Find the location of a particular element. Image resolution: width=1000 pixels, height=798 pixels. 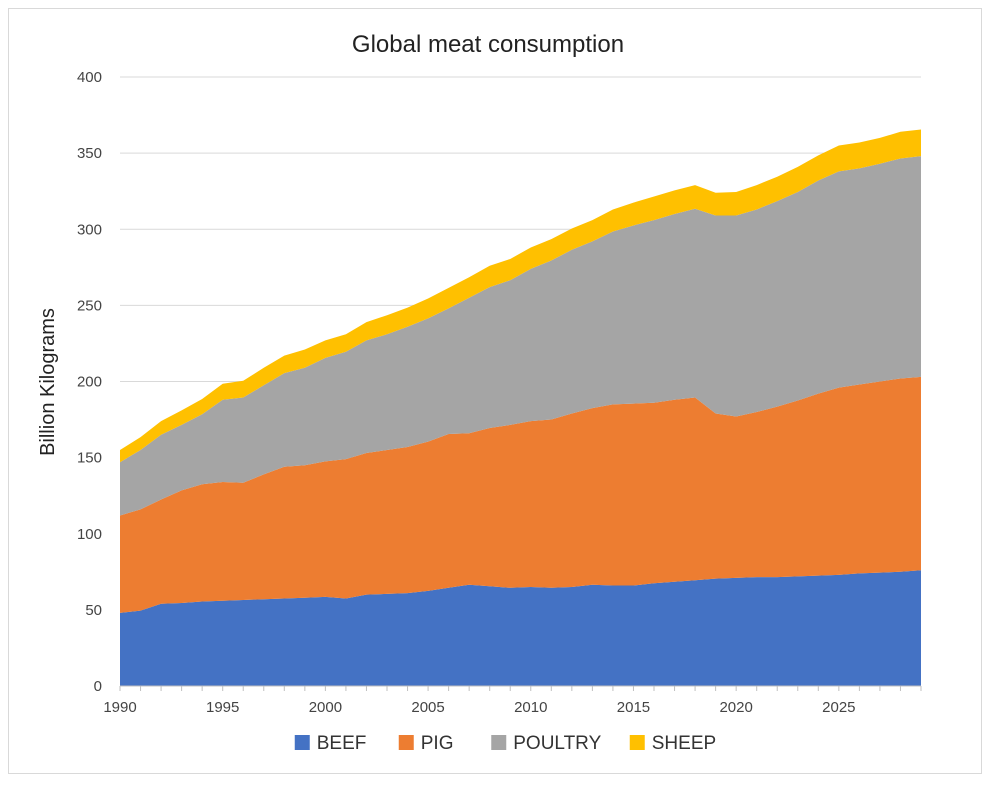

x-tick-label-2010: 2010 is located at coordinates (530, 707).